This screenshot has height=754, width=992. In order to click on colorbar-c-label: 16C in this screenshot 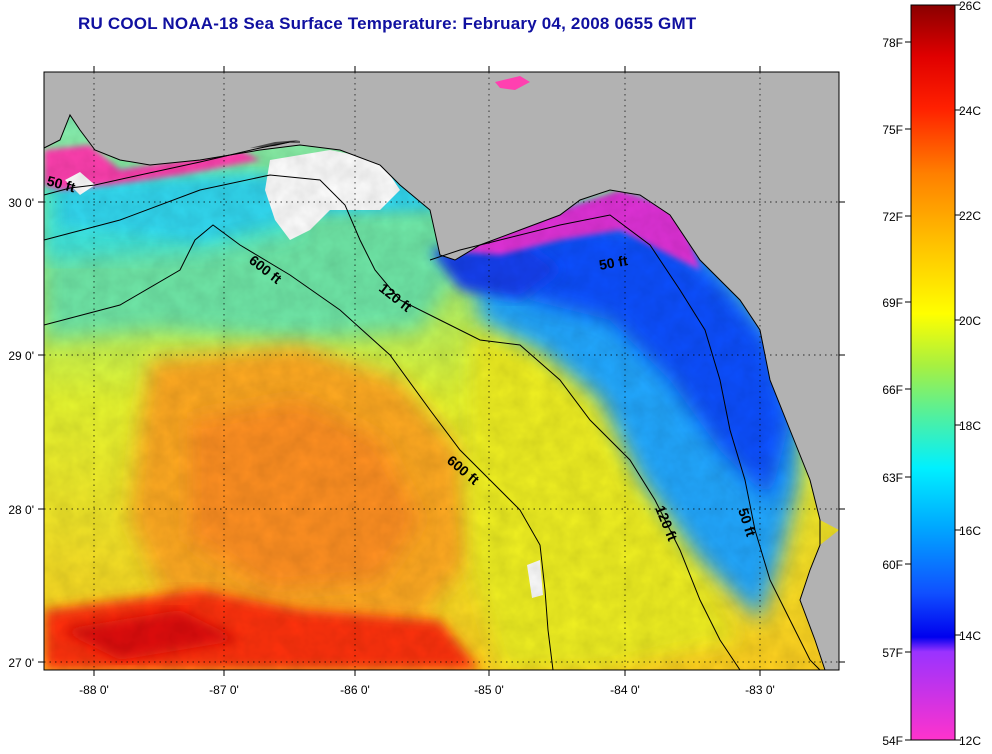, I will do `click(970, 531)`.